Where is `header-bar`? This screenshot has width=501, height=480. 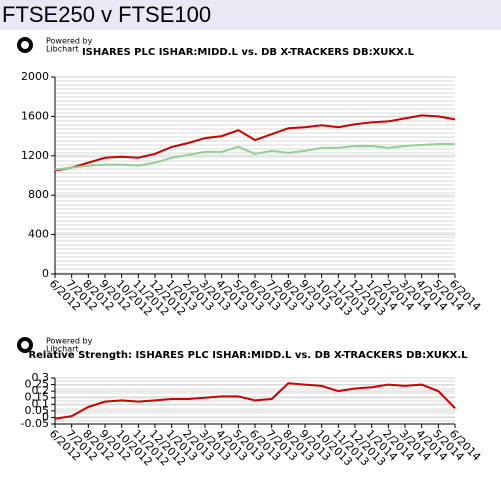
header-bar is located at coordinates (250, 15).